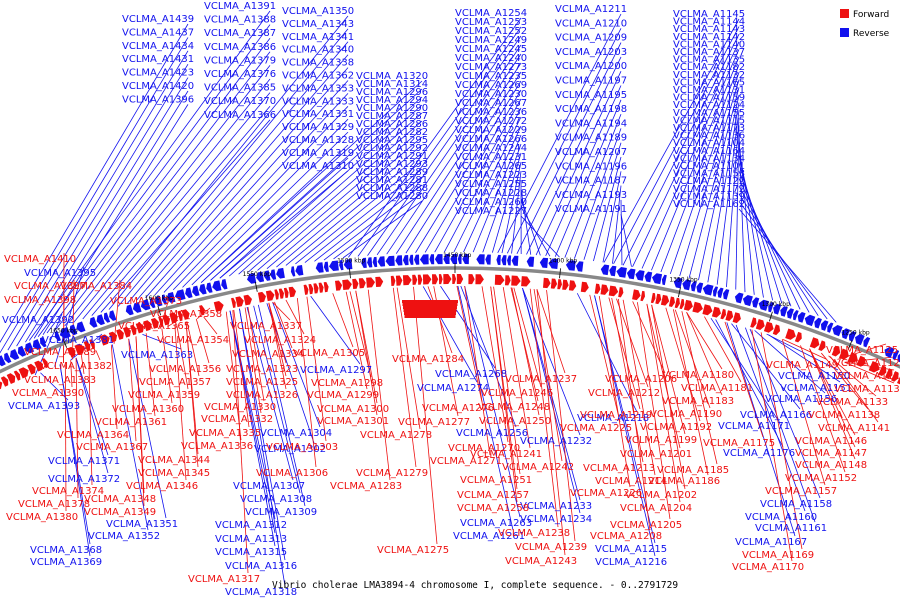  I want to click on forward-gene-label: VCLMA_A1361, so click(131, 422).